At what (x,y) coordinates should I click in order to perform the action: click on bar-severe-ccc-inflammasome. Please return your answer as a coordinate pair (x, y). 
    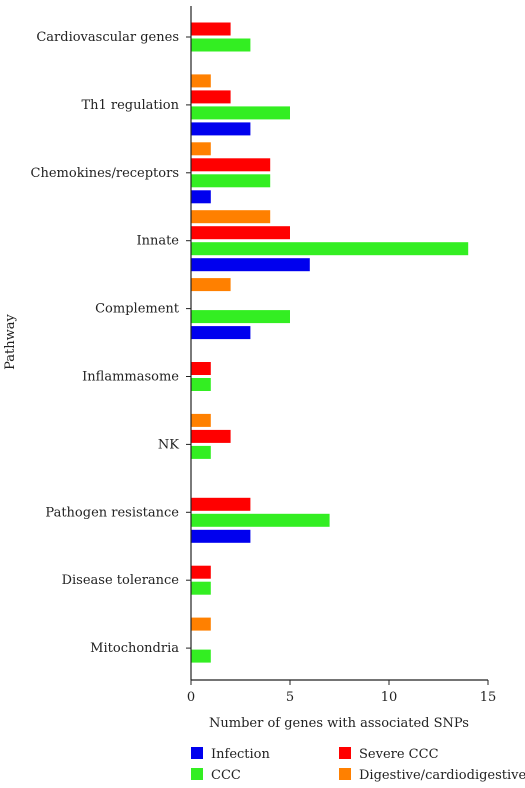
    Looking at the image, I should click on (201, 368).